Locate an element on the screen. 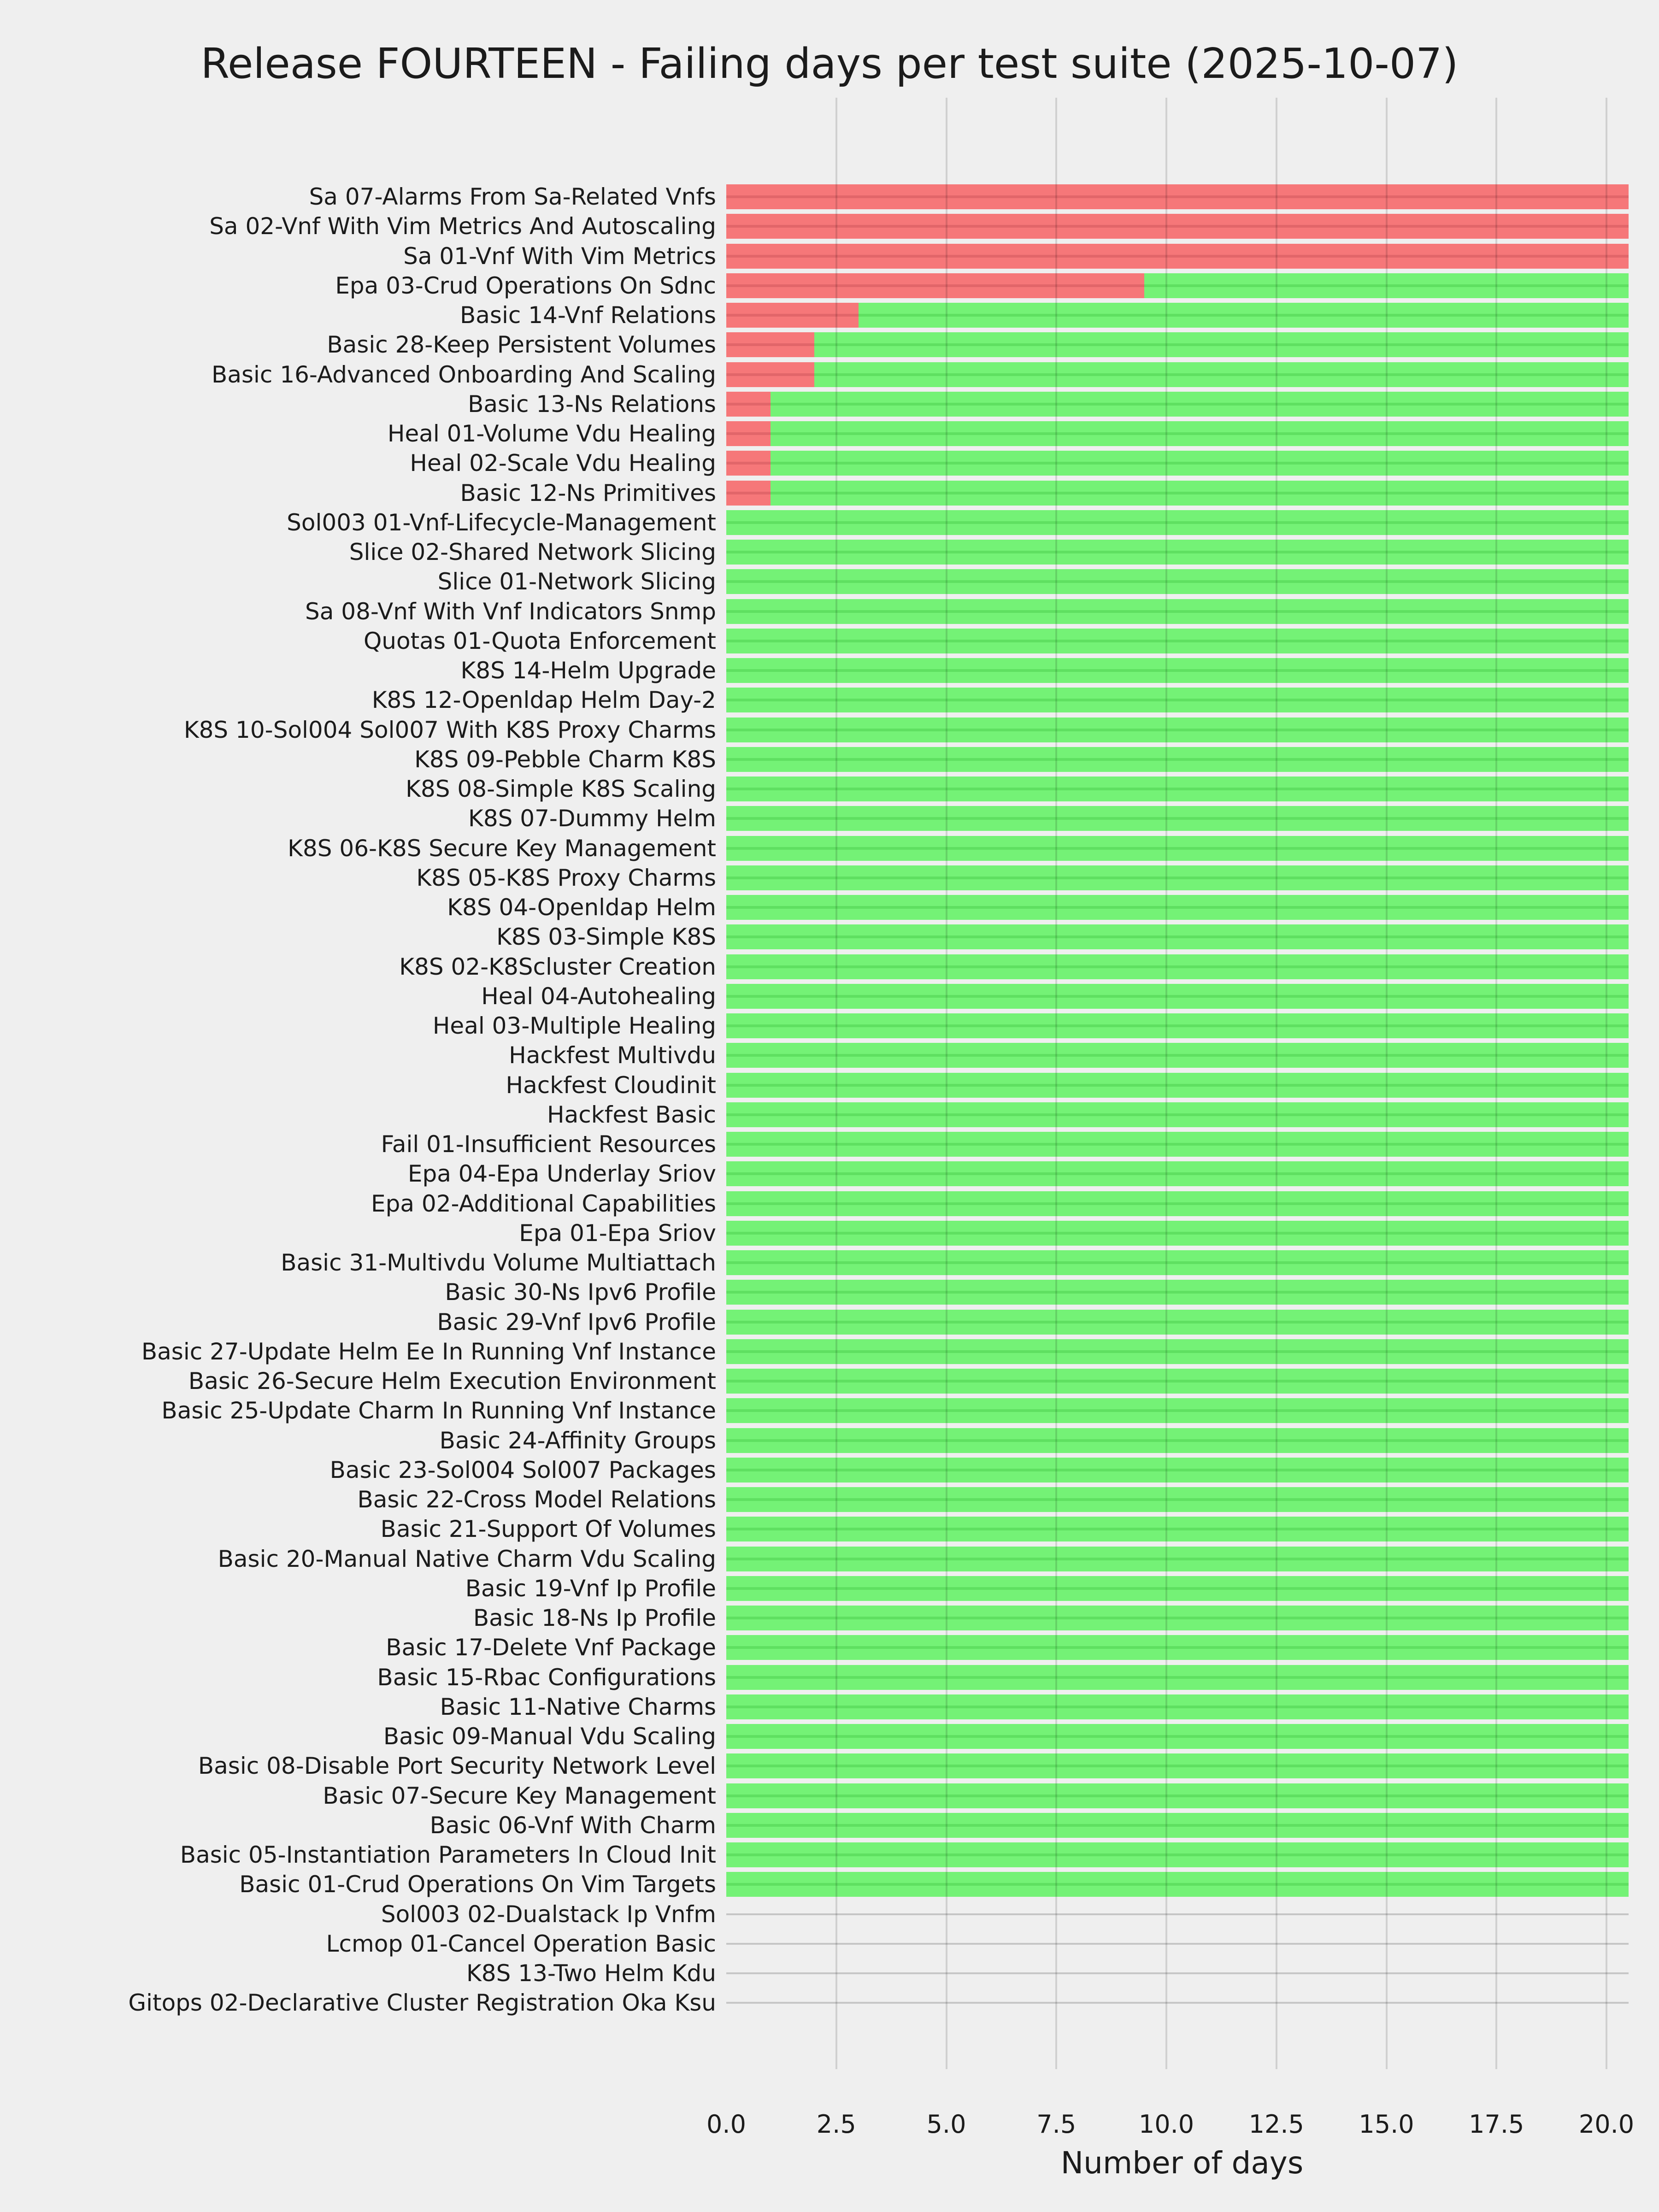 The height and width of the screenshot is (2212, 1659). y-tick-label: Hackfest Multivdu is located at coordinates (612, 1055).